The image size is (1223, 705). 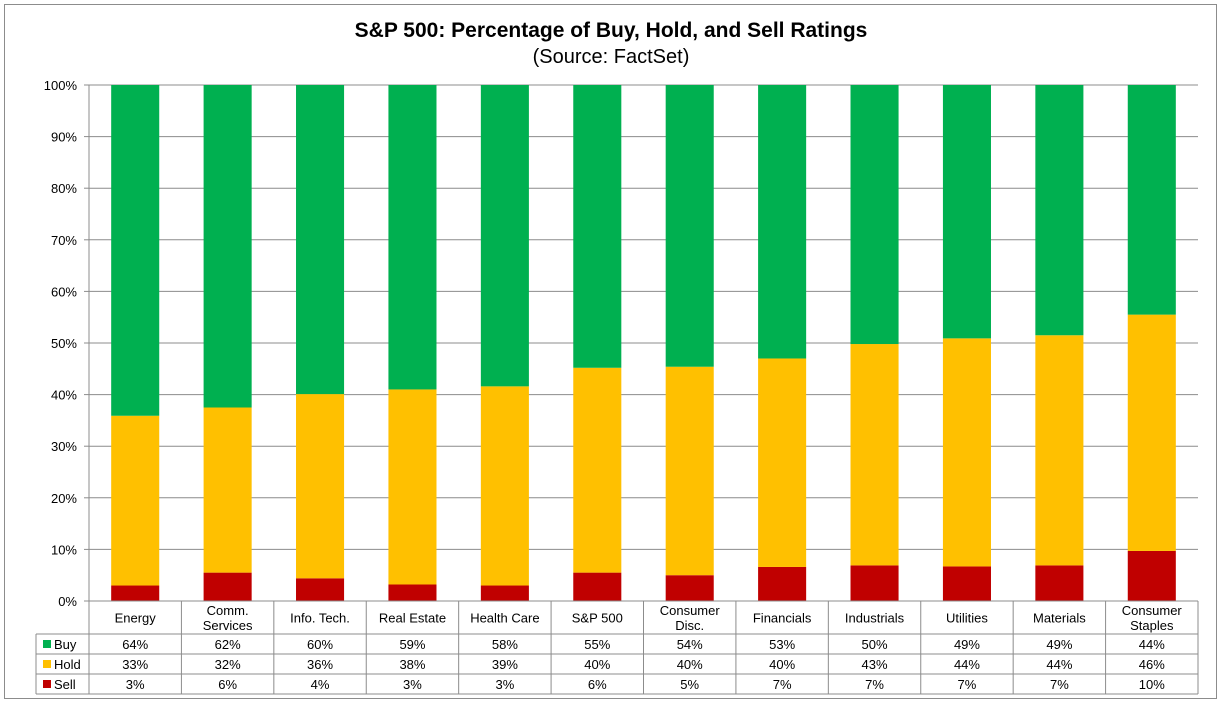 I want to click on legend-label: Buy, so click(x=65, y=644).